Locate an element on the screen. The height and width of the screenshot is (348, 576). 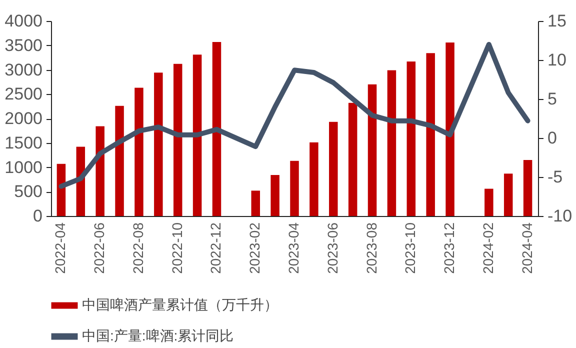
legend-label: 中国啤酒产量累计值（万千升） is located at coordinates (180, 304).